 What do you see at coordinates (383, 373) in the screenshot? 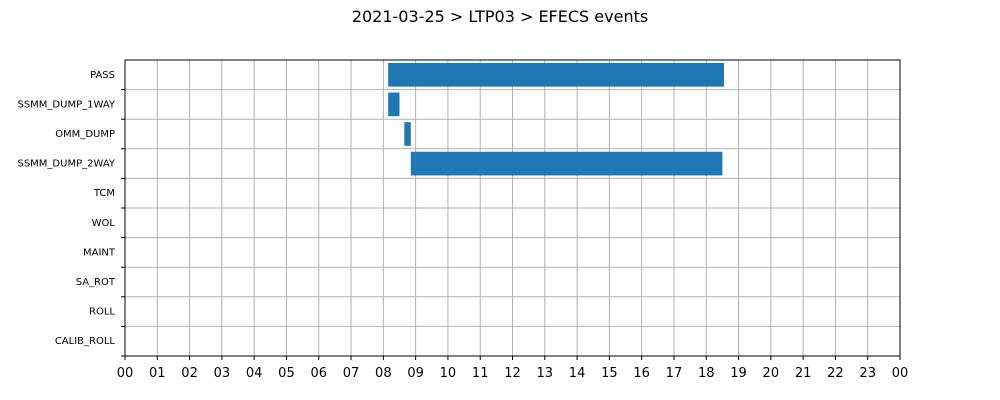
I see `x-tick-label: 08` at bounding box center [383, 373].